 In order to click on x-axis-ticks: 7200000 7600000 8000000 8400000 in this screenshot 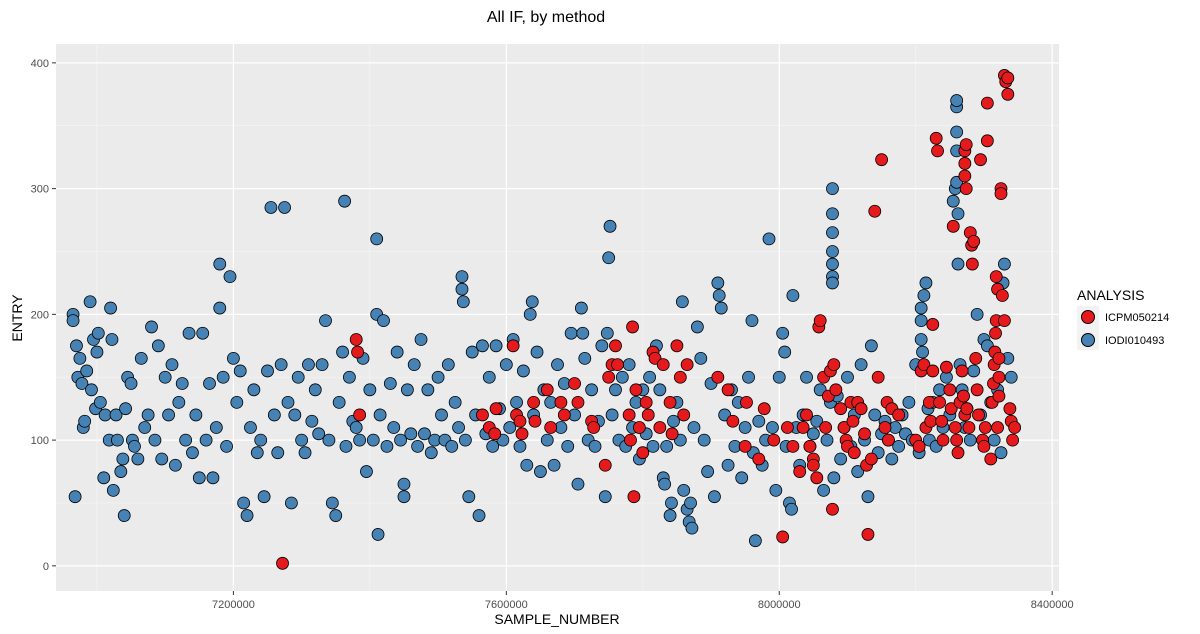, I will do `click(643, 601)`.